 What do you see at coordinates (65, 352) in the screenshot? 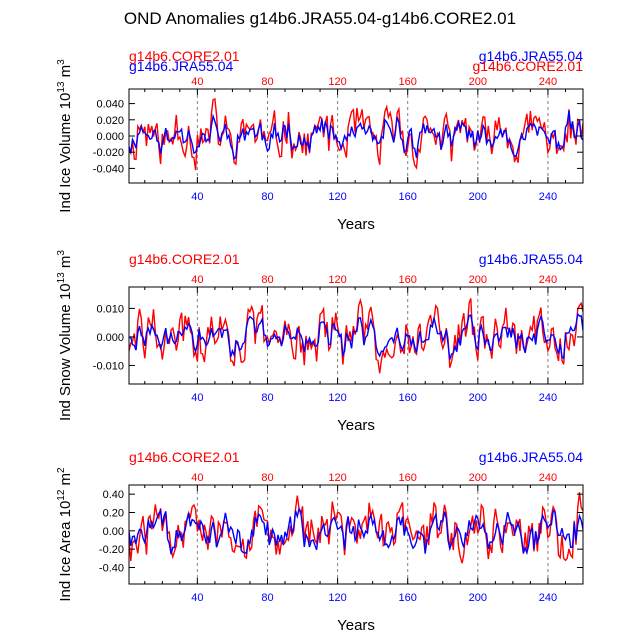
I see `y-axis-label-base: Ind Snow Volume 10` at bounding box center [65, 352].